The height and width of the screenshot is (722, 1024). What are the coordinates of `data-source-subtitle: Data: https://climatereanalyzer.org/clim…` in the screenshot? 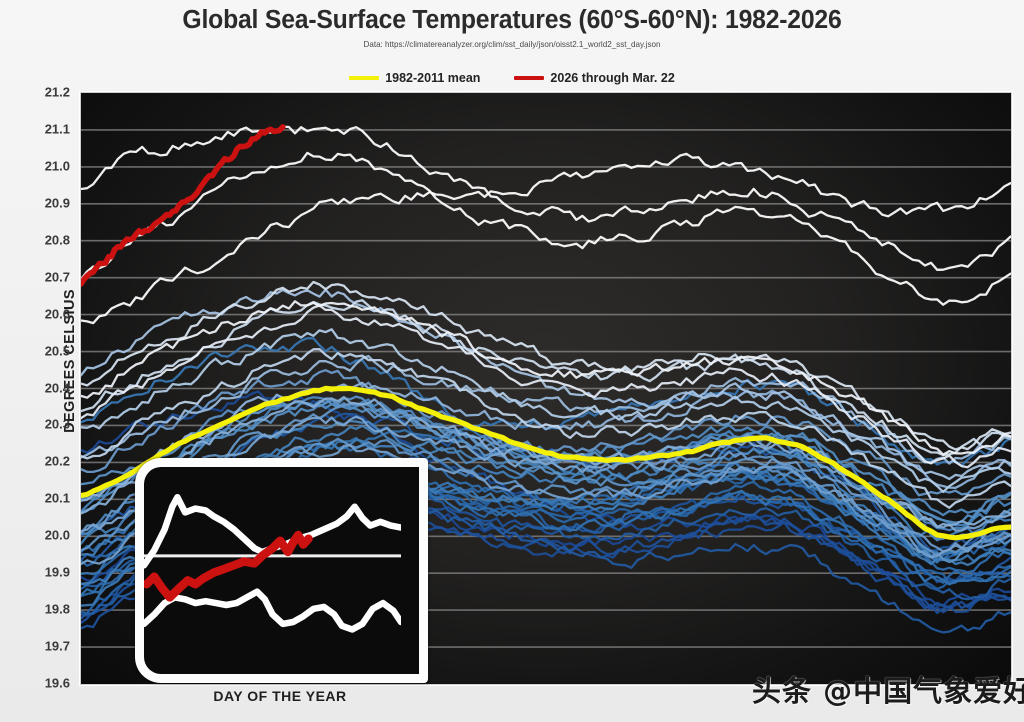 It's located at (512, 44).